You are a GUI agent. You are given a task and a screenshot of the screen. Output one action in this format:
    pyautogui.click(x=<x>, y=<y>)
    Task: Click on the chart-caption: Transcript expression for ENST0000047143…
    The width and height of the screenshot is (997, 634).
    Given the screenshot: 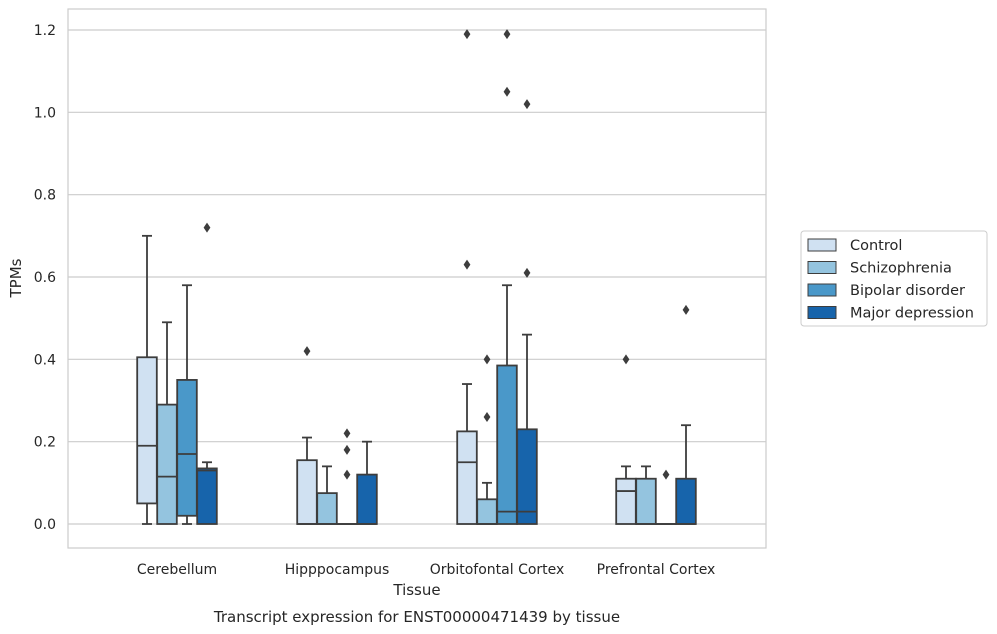 What is the action you would take?
    pyautogui.click(x=416, y=617)
    